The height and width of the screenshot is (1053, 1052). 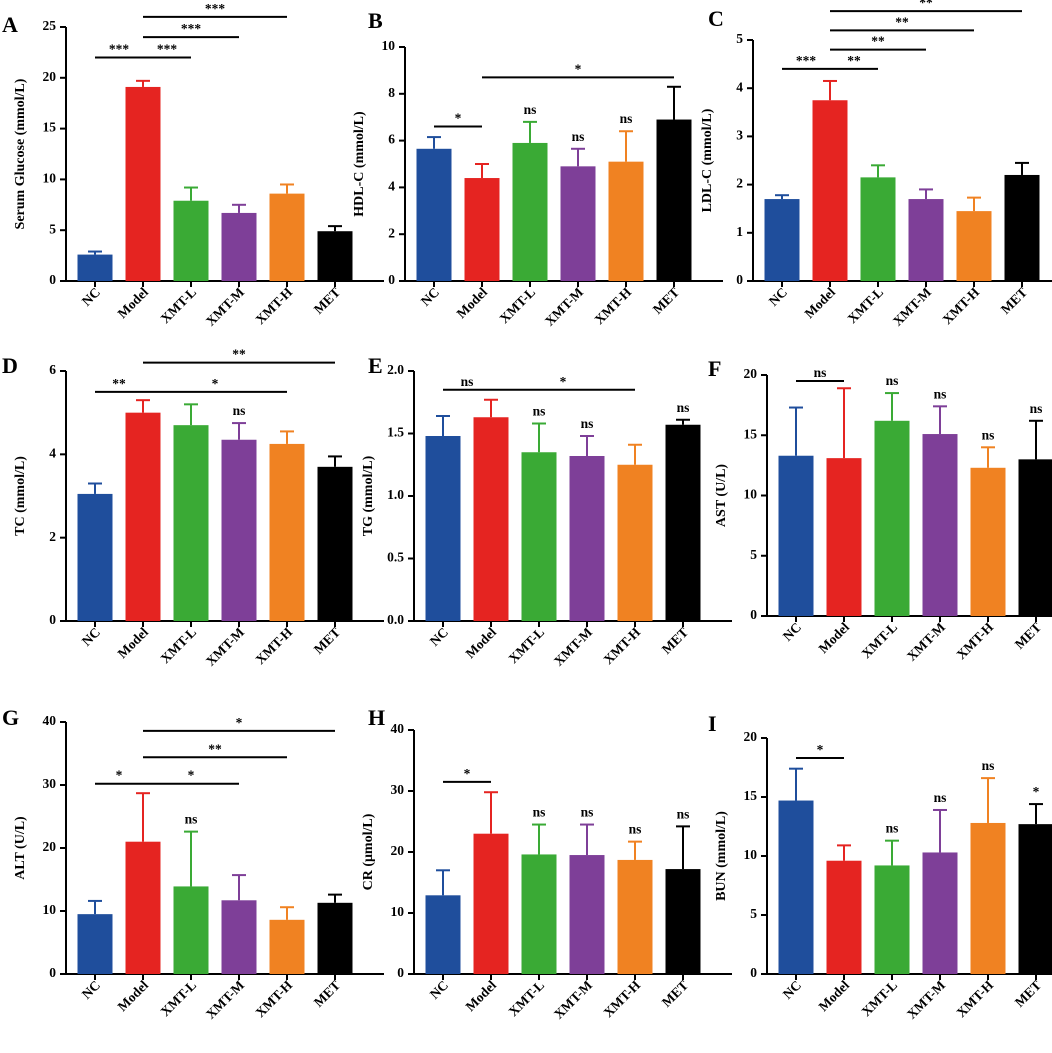 What do you see at coordinates (91, 297) in the screenshot?
I see `category-label-nc-a: NC` at bounding box center [91, 297].